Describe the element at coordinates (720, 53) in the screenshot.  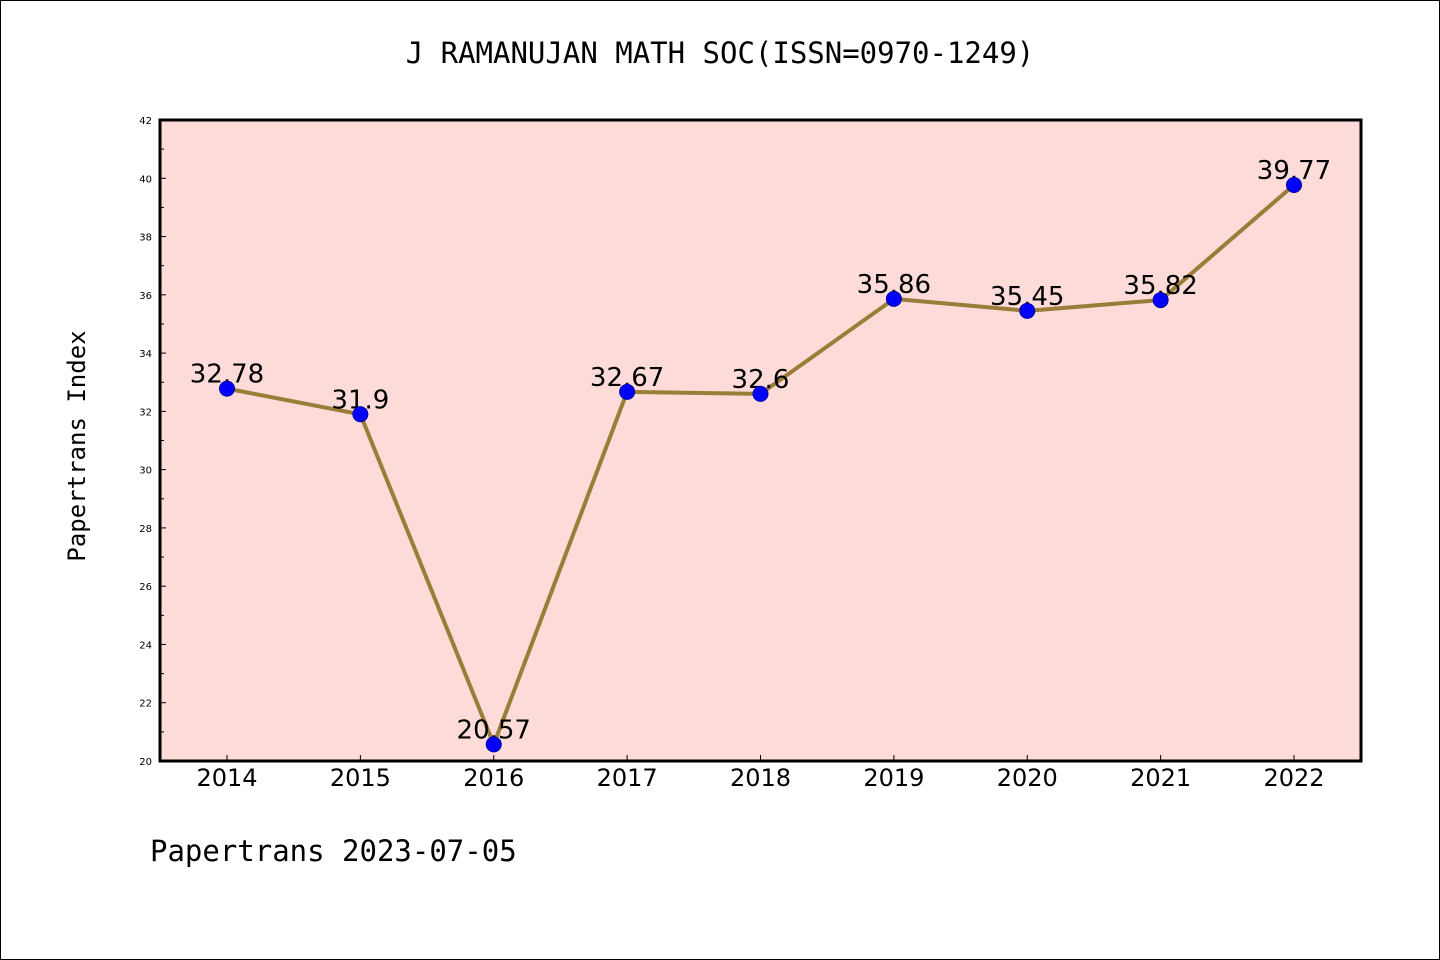
I see `chart-title: J RAMANUJAN MATH SOC(ISSN=0970-1249)` at that location.